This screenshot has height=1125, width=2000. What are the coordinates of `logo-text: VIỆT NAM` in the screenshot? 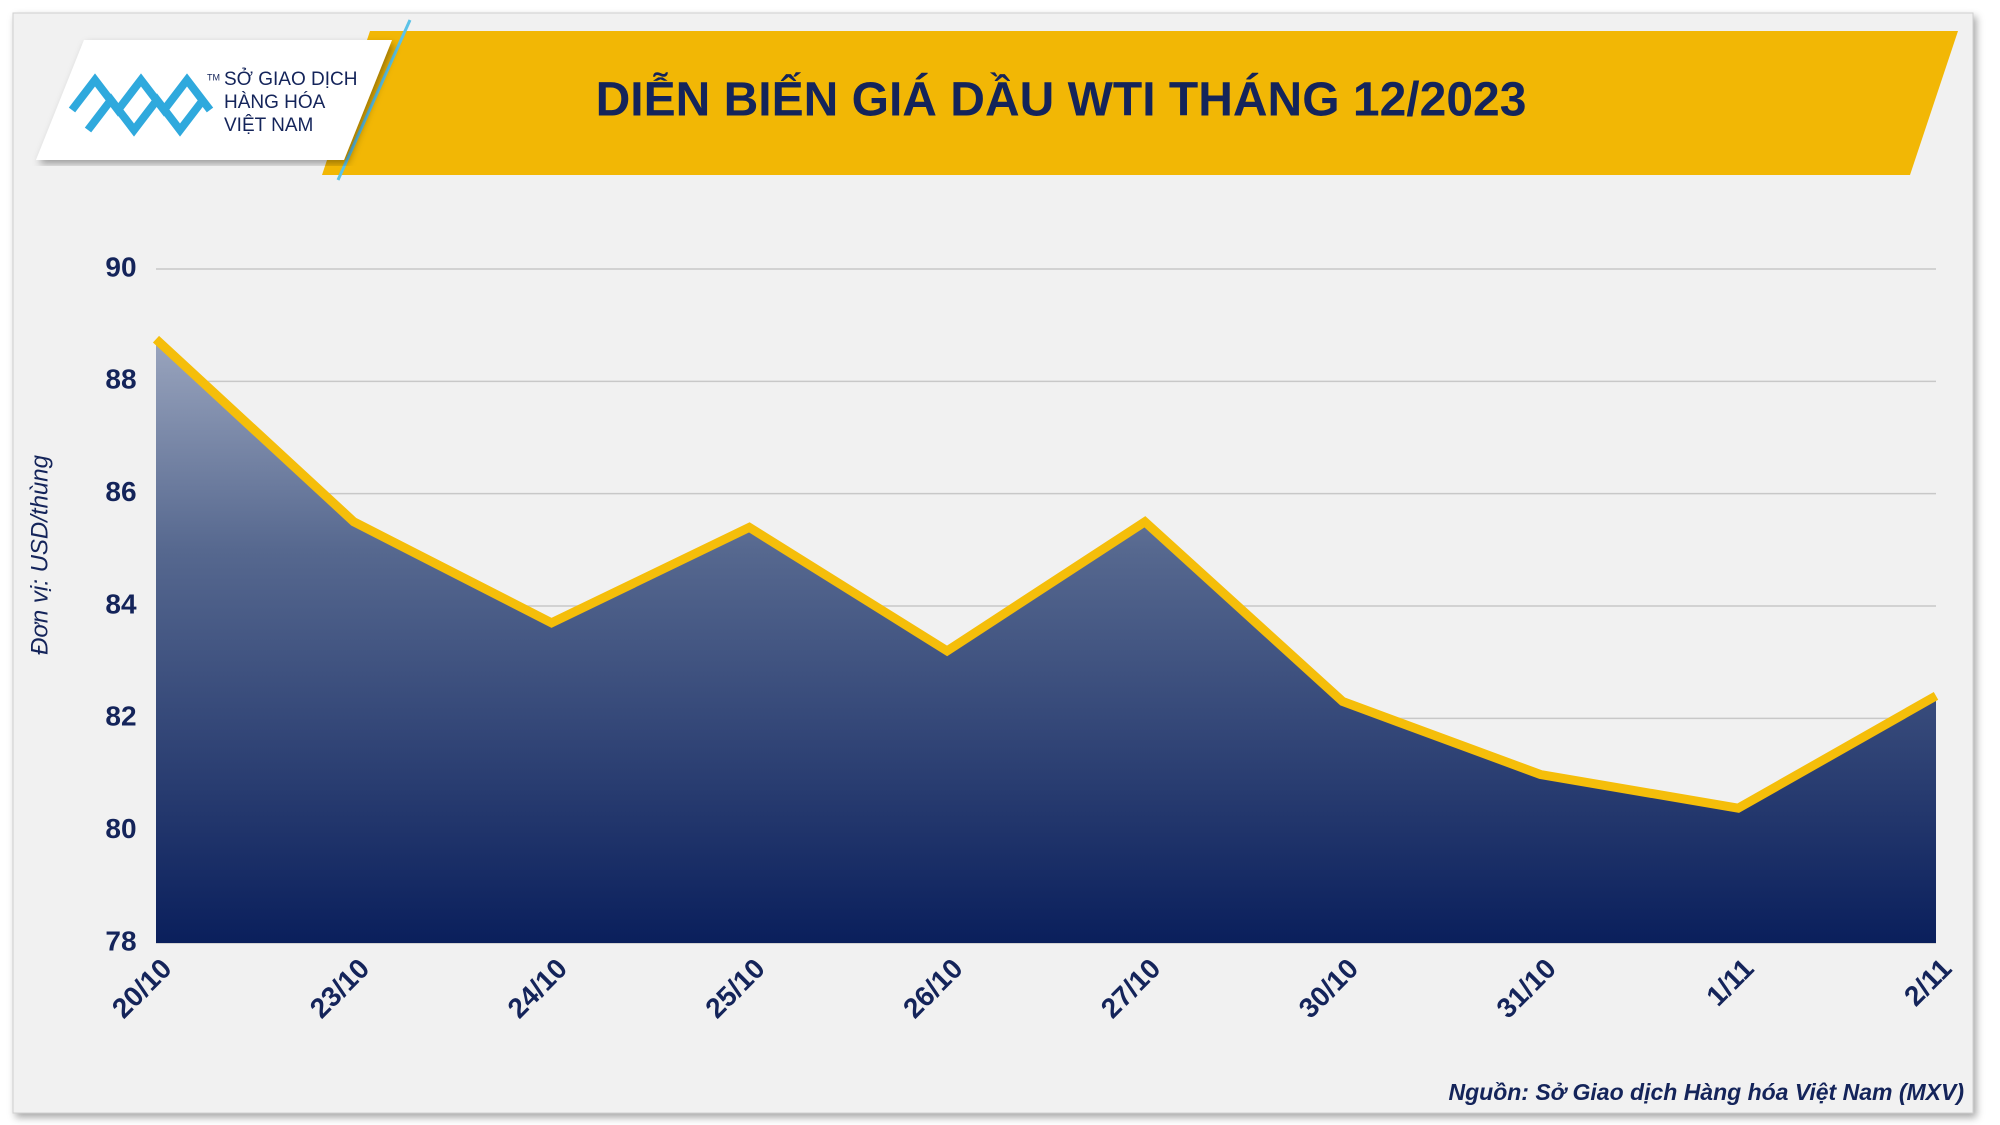 It's located at (268, 125).